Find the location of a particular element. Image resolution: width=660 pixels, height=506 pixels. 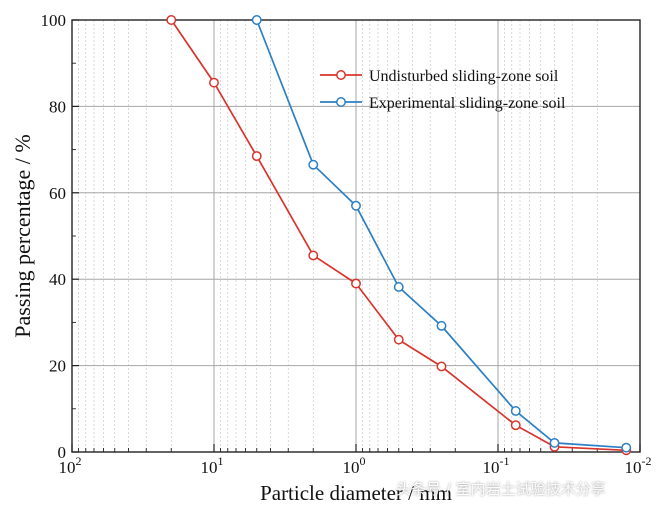

y-tick-label: 100 is located at coordinates (54, 20).